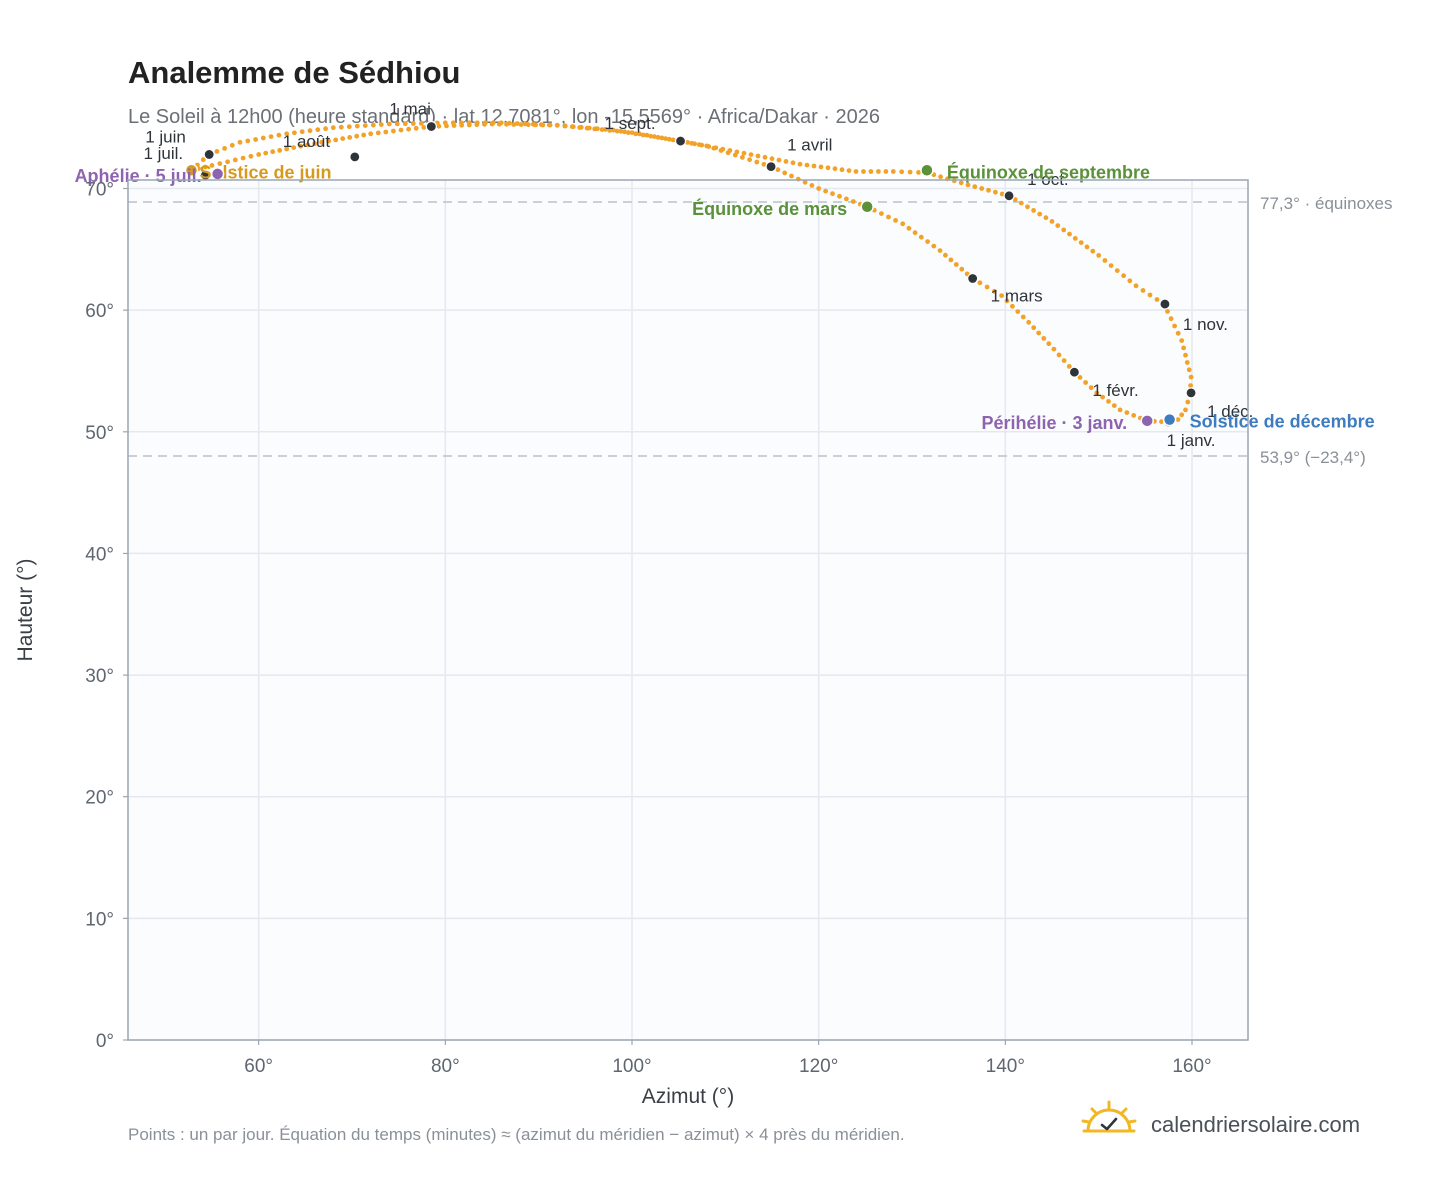 The width and height of the screenshot is (1448, 1188). I want to click on y-tick-label: 50°, so click(99, 433).